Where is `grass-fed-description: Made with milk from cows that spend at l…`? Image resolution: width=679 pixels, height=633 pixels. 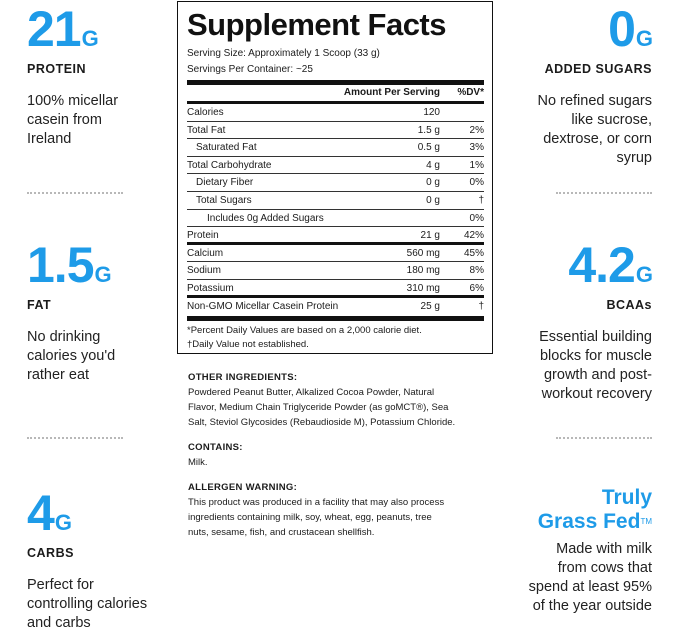
grass-fed-description: Made with milk from cows that spend at l… is located at coordinates (590, 577).